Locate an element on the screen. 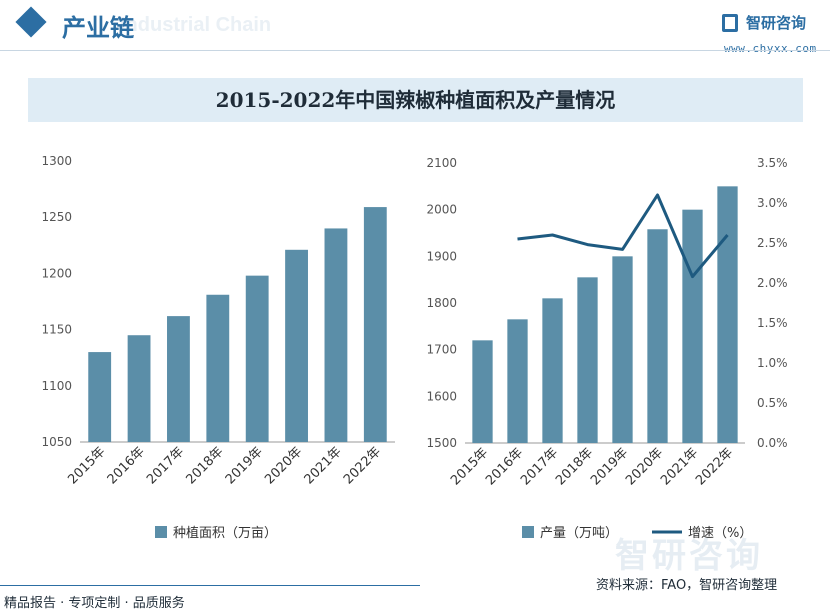  y-tick-label: 2000 is located at coordinates (441, 210).